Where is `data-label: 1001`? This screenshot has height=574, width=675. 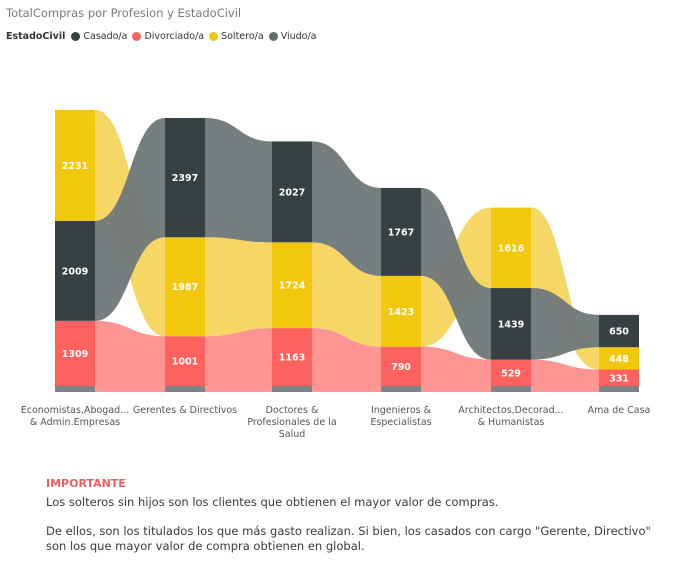 data-label: 1001 is located at coordinates (185, 362).